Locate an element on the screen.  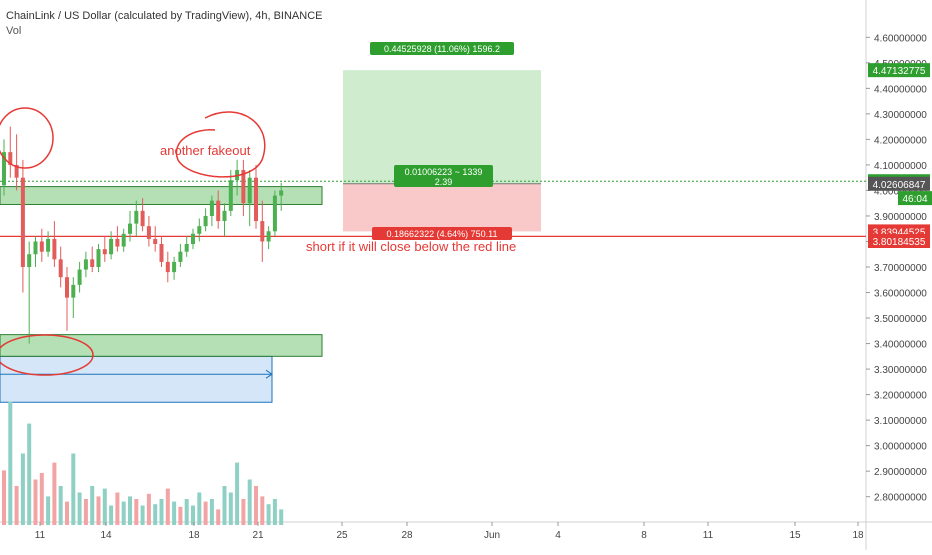
y-tick-label: 4.20000000 is located at coordinates (900, 140).